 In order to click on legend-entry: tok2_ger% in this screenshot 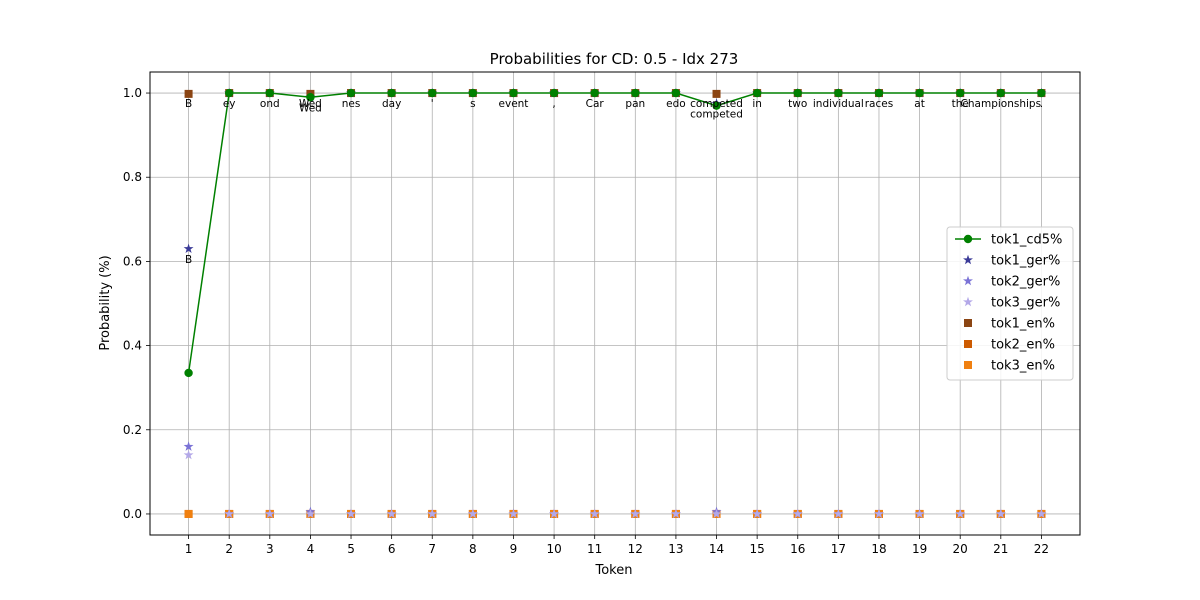, I will do `click(1011, 282)`.